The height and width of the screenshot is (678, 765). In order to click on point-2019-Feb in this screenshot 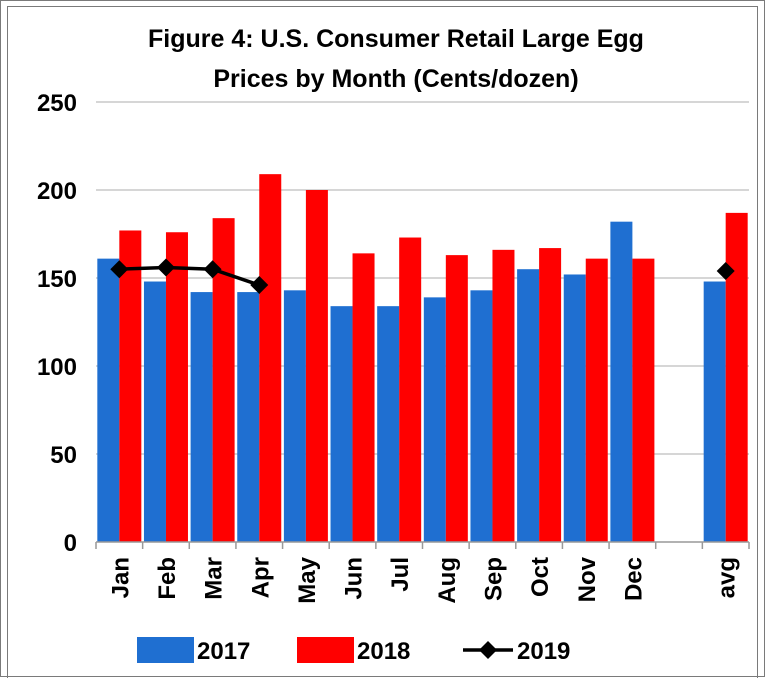, I will do `click(165, 267)`.